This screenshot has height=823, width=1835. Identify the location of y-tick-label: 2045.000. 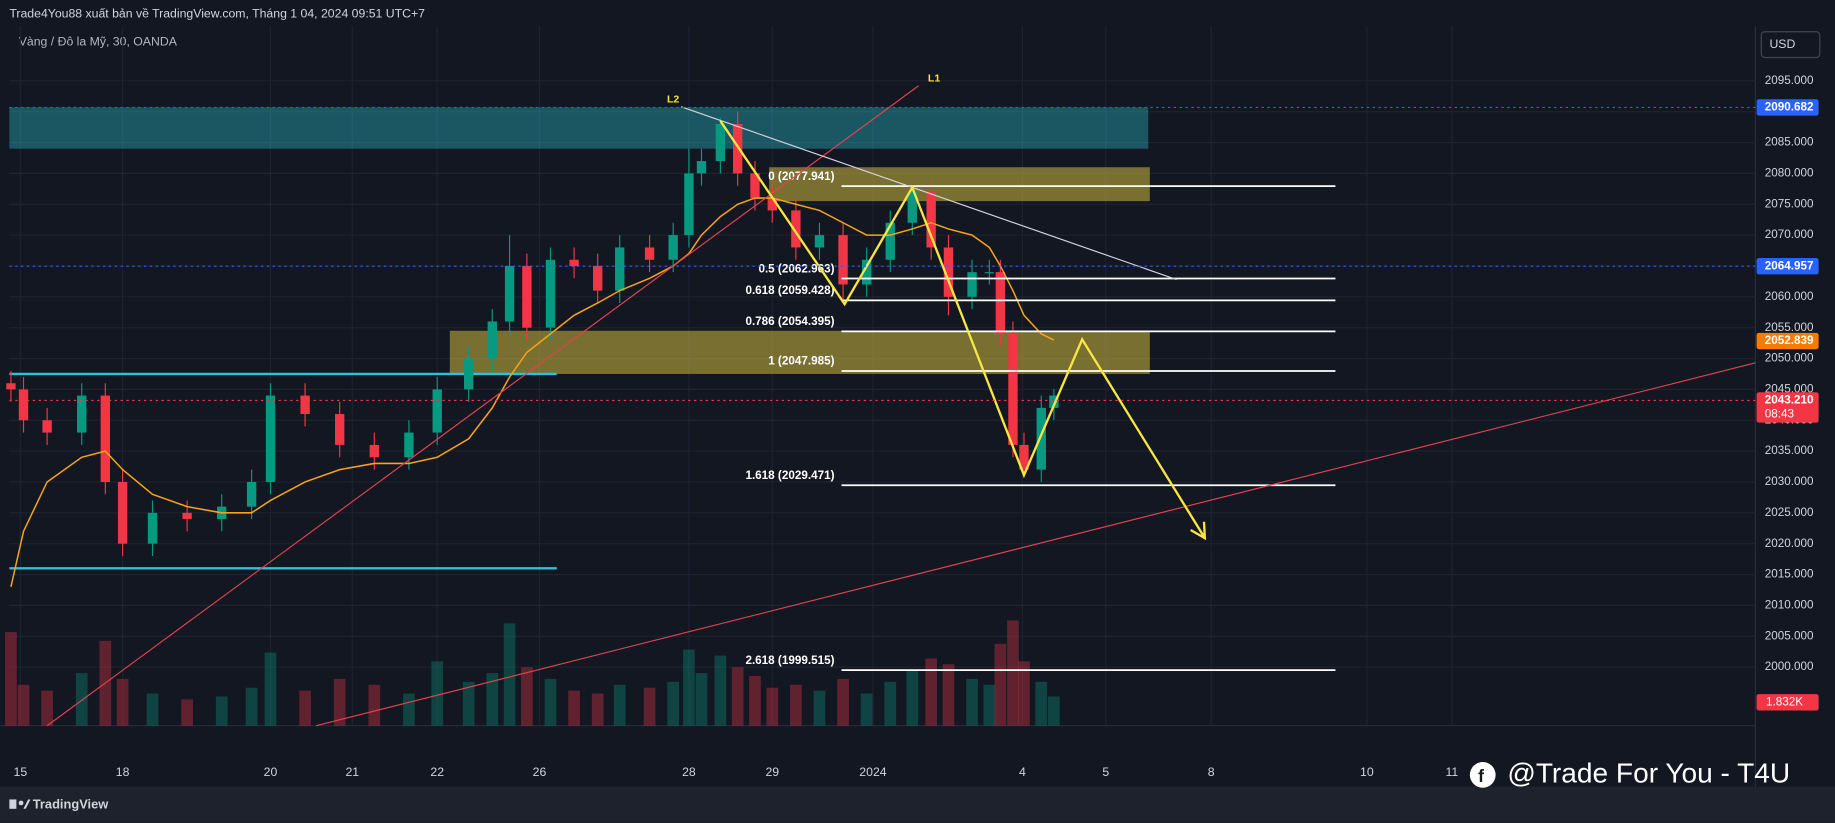
(1789, 388).